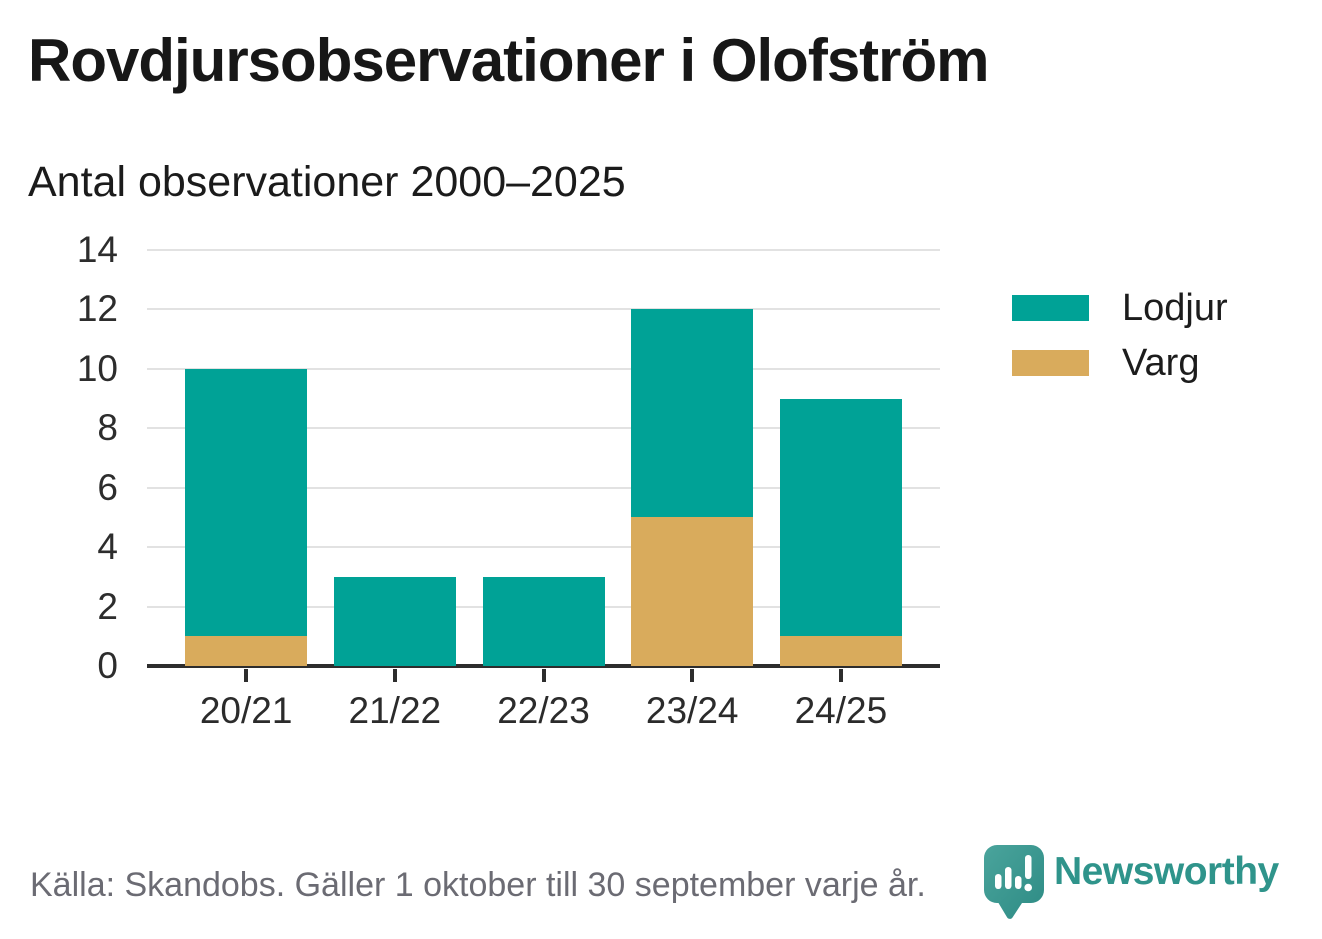  I want to click on newsworthy-logo: Newsworthy, so click(1131, 883).